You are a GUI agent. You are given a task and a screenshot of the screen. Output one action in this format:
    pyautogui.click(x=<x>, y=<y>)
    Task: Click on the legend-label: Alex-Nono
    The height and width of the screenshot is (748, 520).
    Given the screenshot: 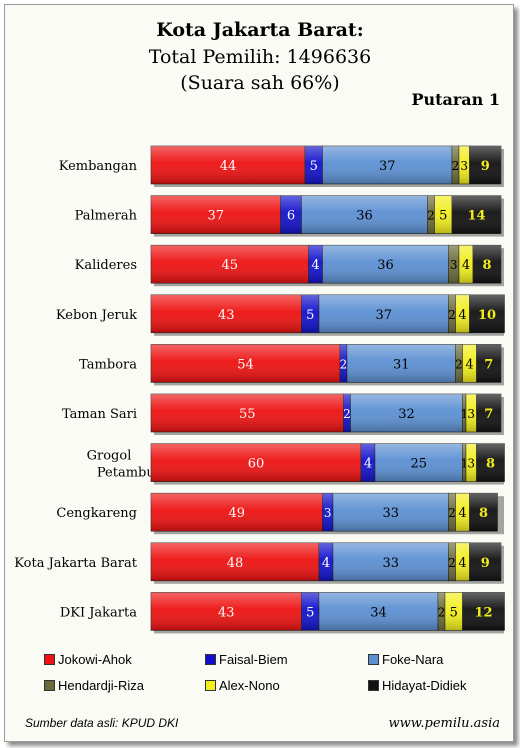 What is the action you would take?
    pyautogui.click(x=249, y=685)
    